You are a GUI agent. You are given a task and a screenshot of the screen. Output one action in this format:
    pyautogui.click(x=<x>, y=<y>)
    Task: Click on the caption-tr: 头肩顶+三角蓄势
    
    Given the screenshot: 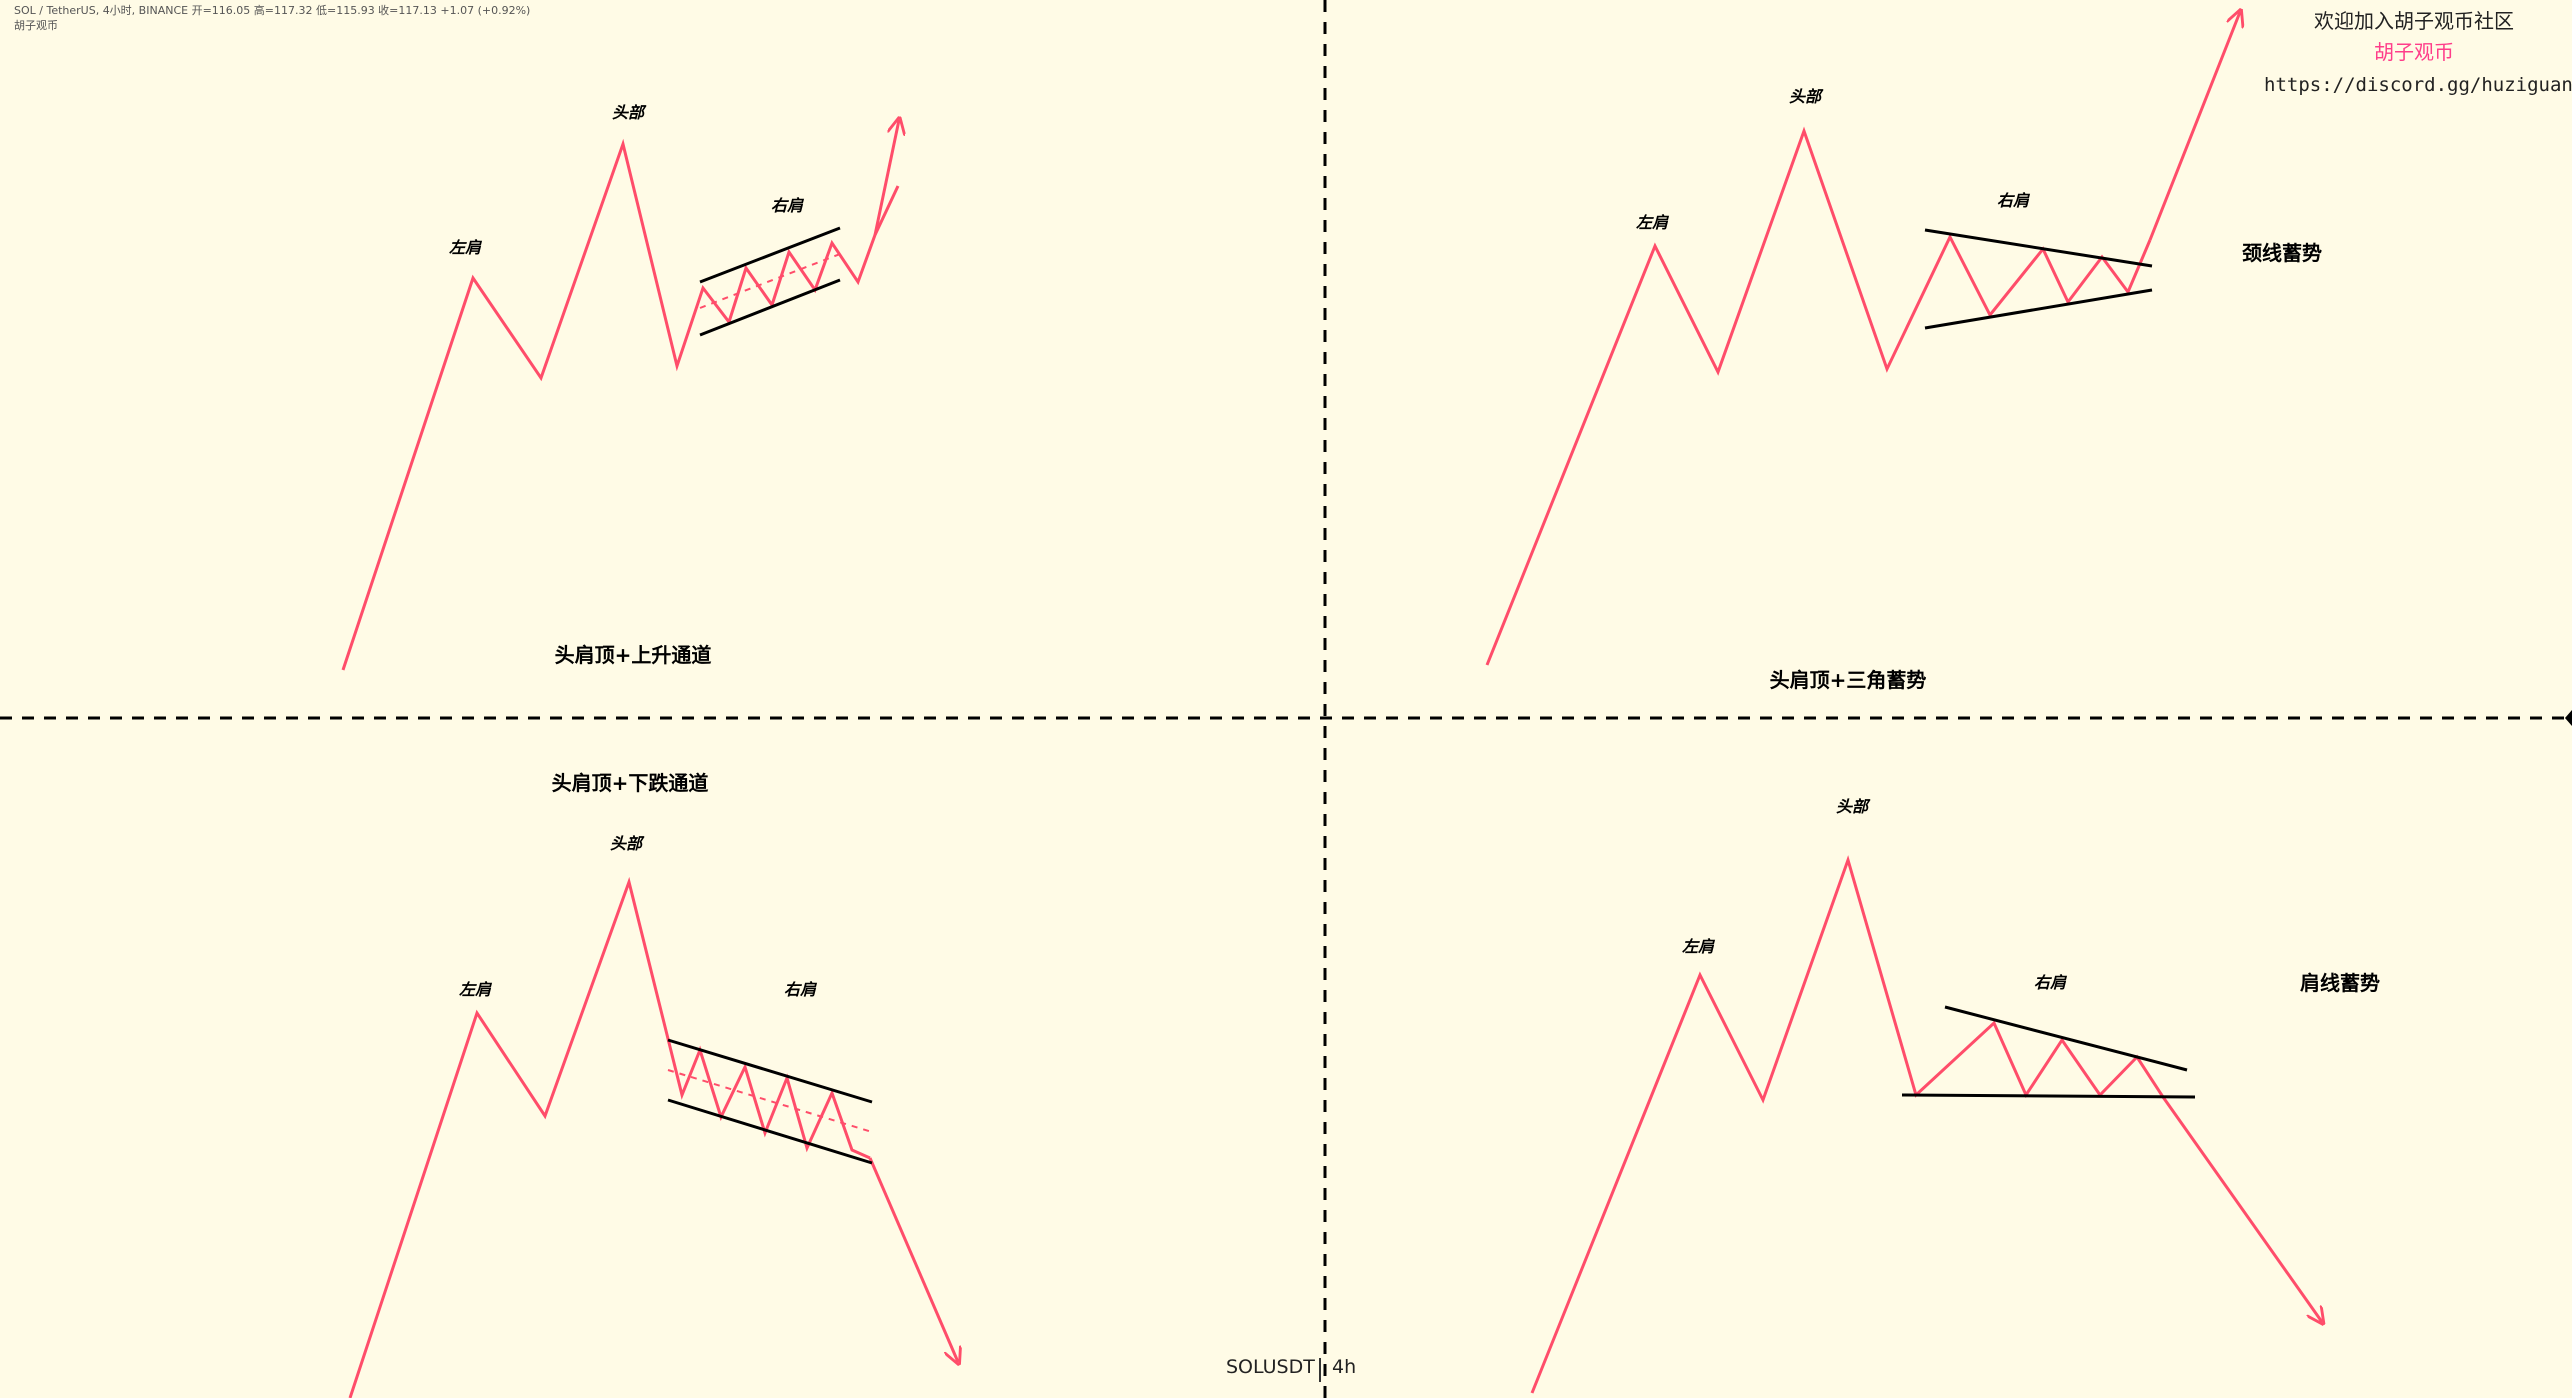 What is the action you would take?
    pyautogui.click(x=1848, y=680)
    